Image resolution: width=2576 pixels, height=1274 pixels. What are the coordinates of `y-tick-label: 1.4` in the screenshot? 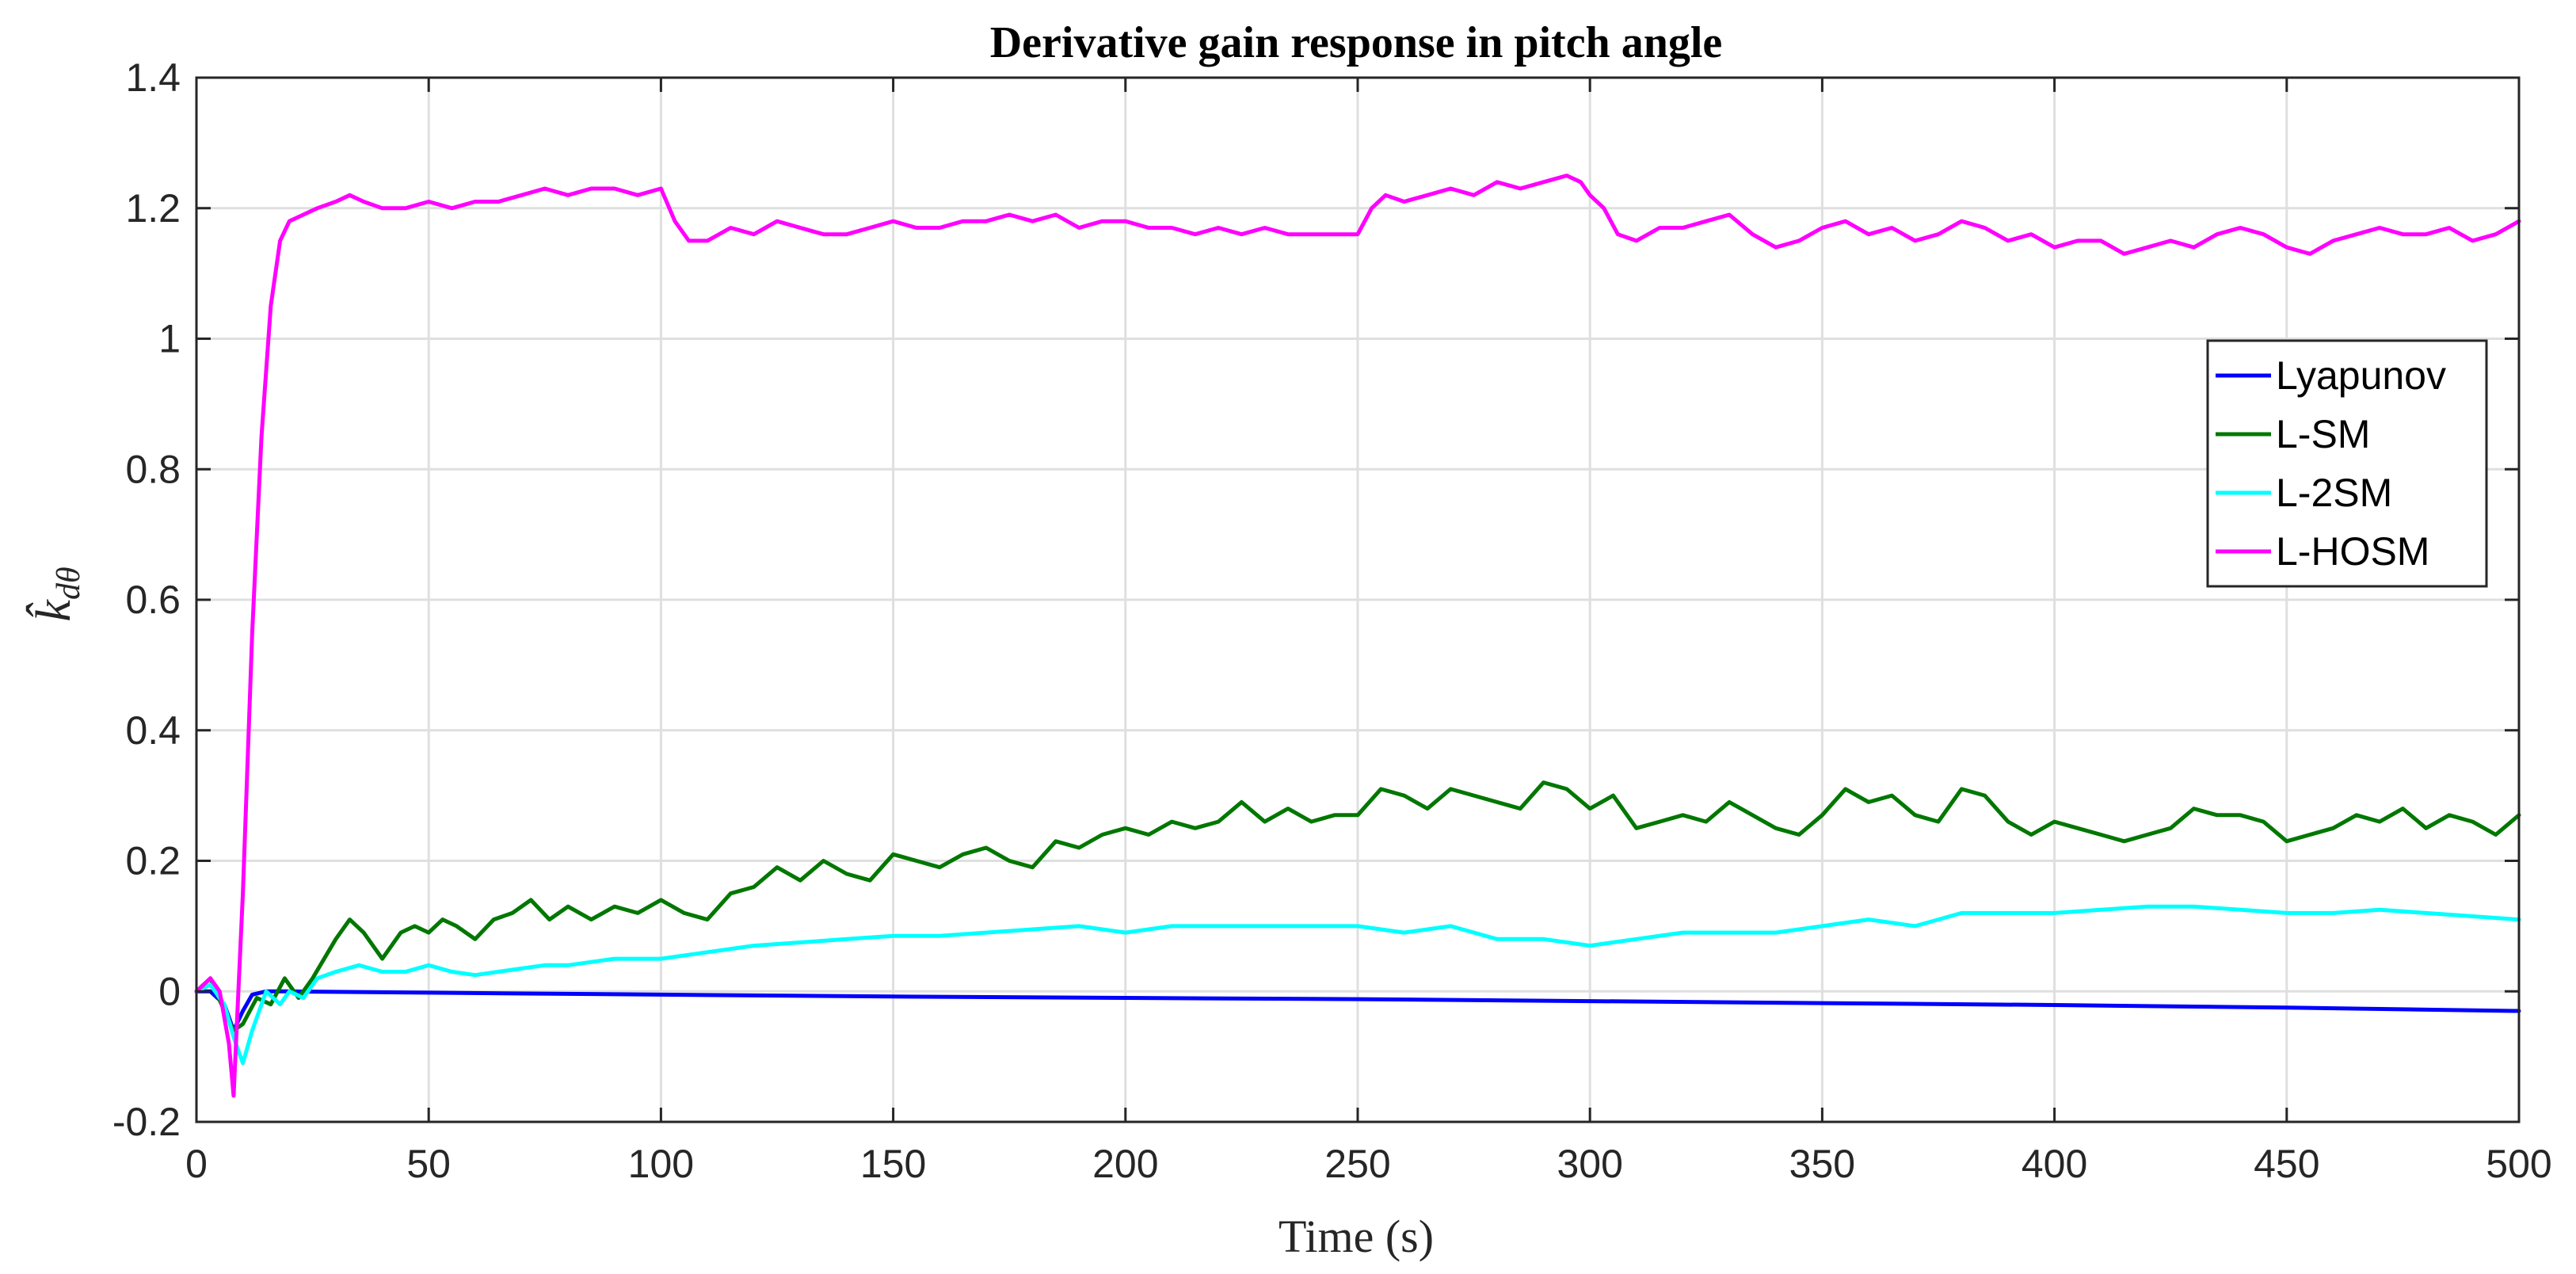 It's located at (153, 77).